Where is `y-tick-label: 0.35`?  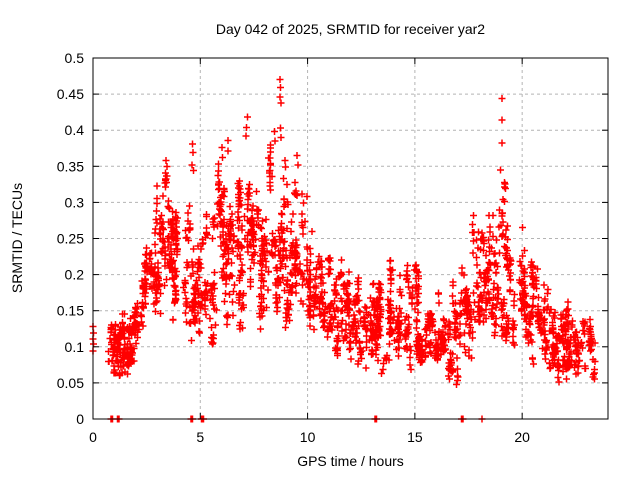 y-tick-label: 0.35 is located at coordinates (70, 166).